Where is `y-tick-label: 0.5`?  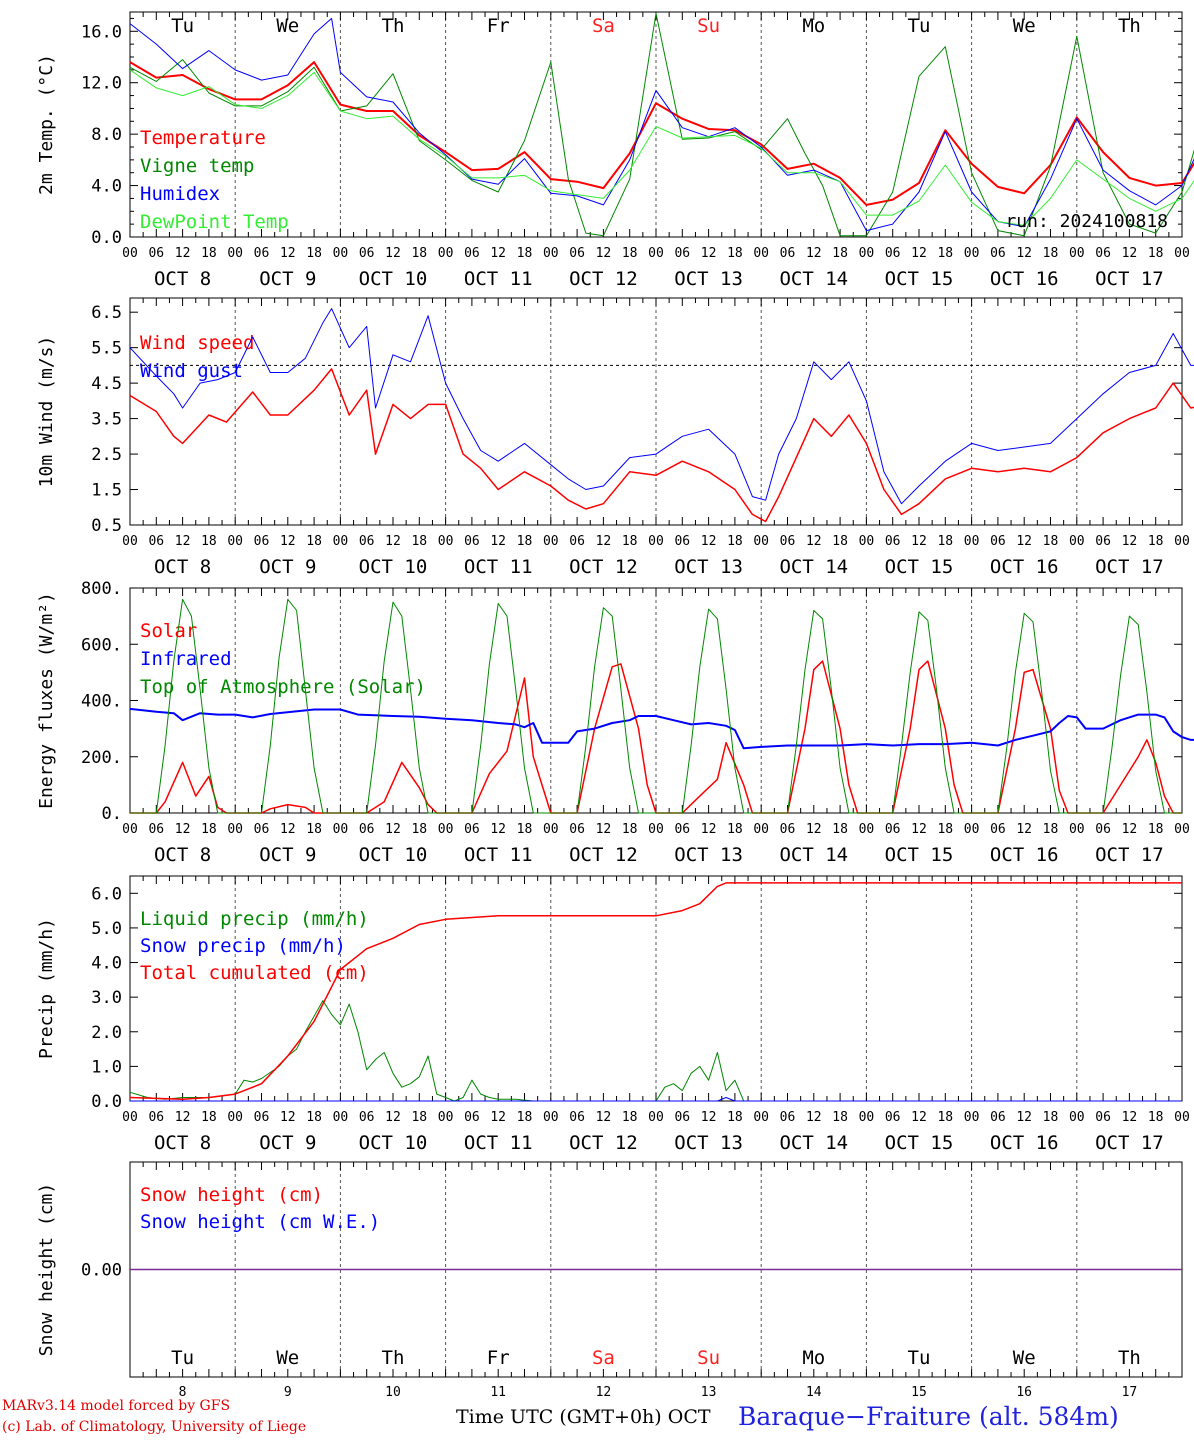 y-tick-label: 0.5 is located at coordinates (106, 526).